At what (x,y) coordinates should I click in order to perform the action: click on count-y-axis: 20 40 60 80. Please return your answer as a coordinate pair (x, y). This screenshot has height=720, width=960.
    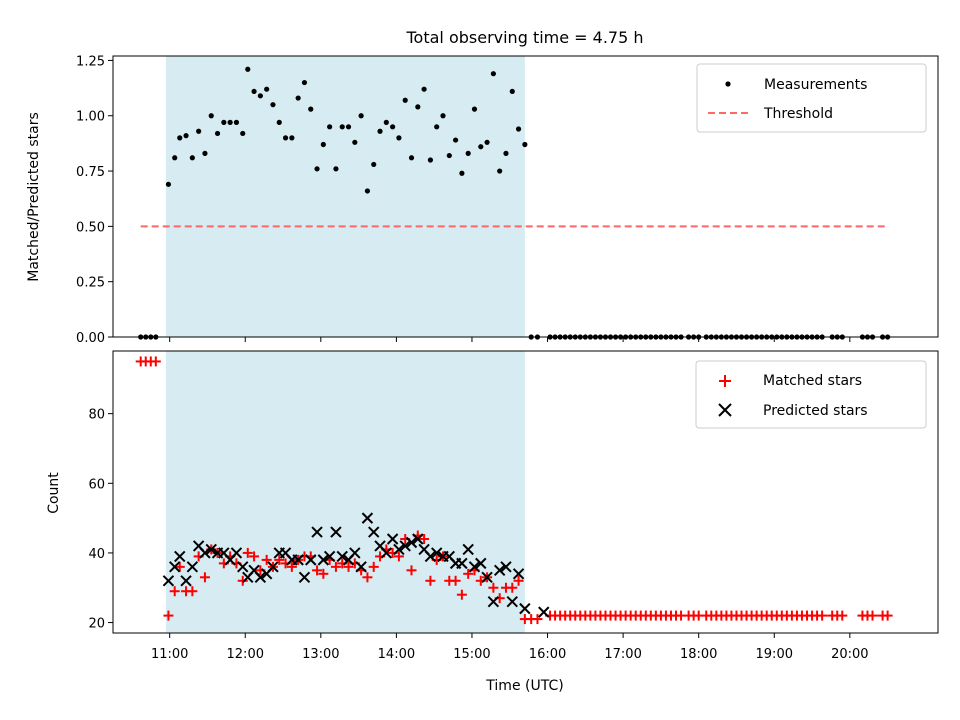
    Looking at the image, I should click on (100, 520).